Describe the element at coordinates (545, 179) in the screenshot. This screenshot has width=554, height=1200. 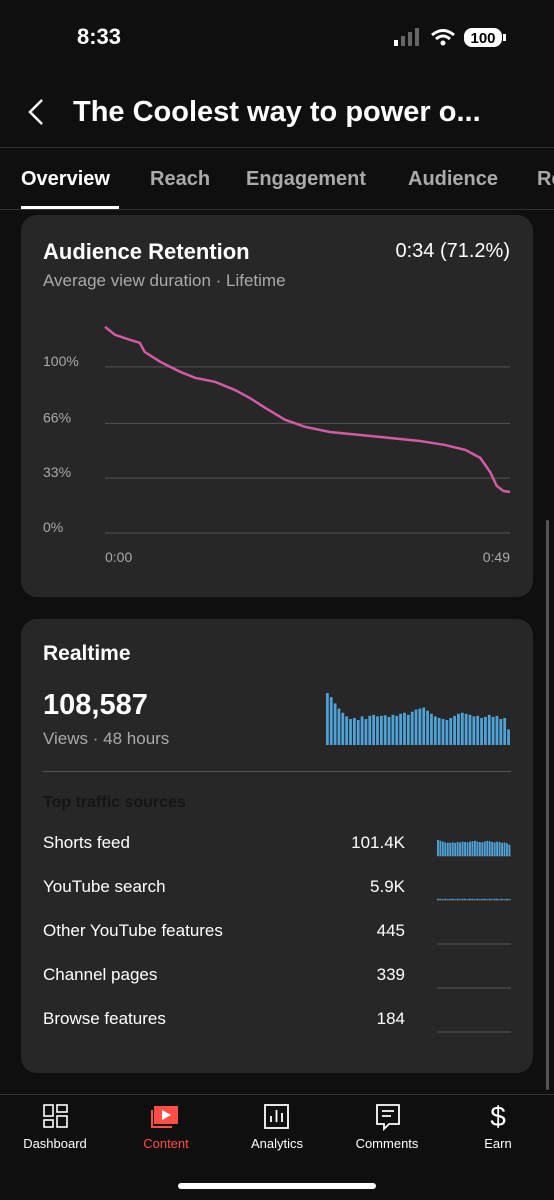
I see `tab: Re` at that location.